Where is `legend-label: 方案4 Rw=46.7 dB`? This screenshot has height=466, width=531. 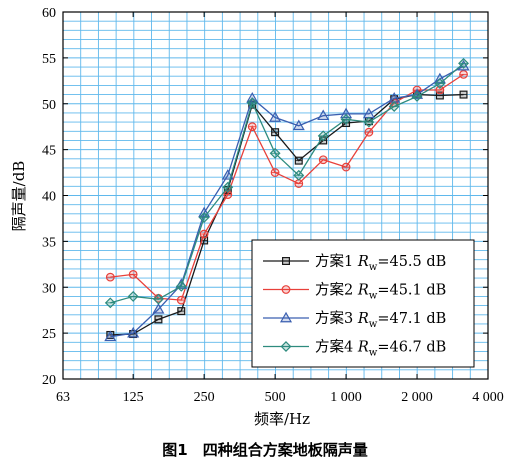 legend-label: 方案4 Rw=46.7 dB is located at coordinates (380, 348).